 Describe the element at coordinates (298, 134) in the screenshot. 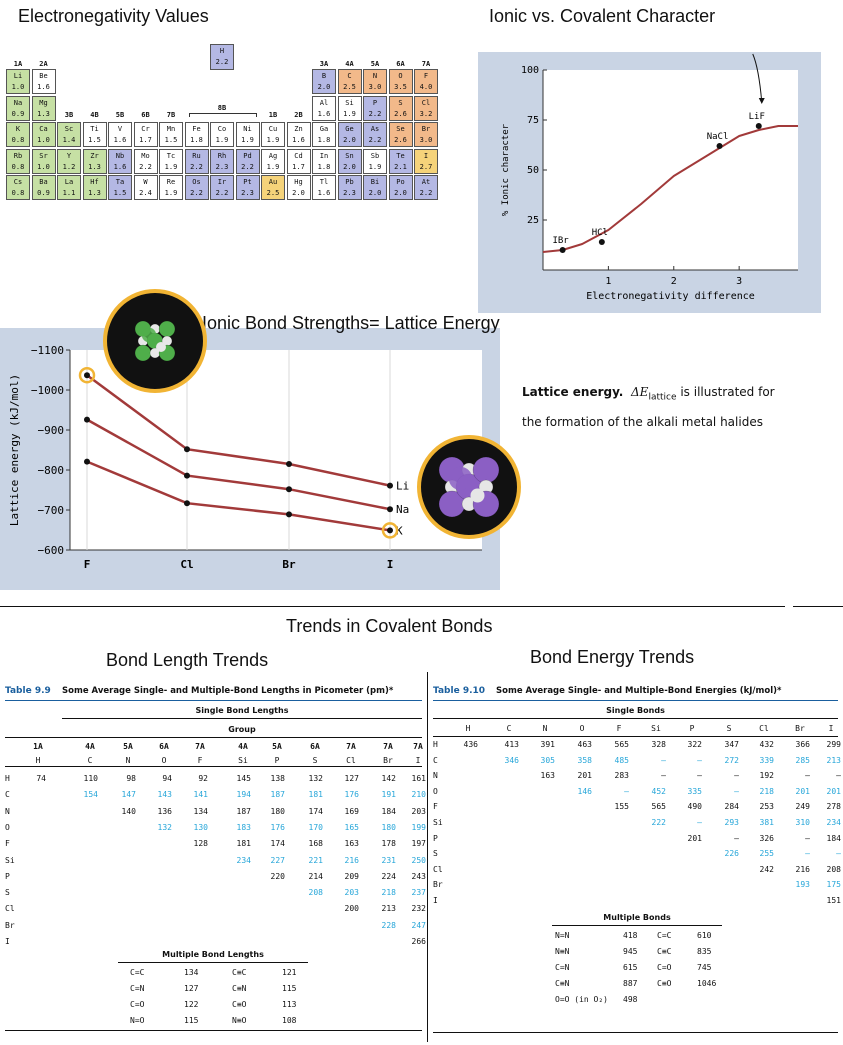

I see `element-cell-zn: Zn 1.6` at that location.